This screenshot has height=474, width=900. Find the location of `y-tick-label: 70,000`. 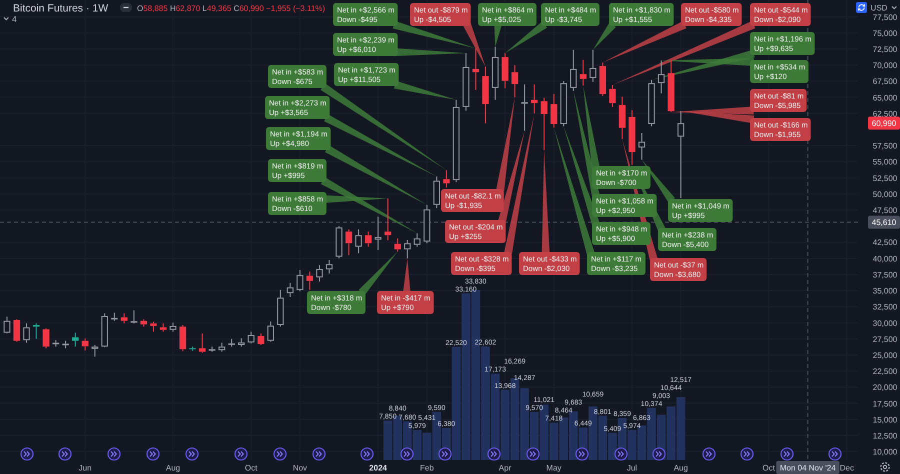

y-tick-label: 70,000 is located at coordinates (885, 65).